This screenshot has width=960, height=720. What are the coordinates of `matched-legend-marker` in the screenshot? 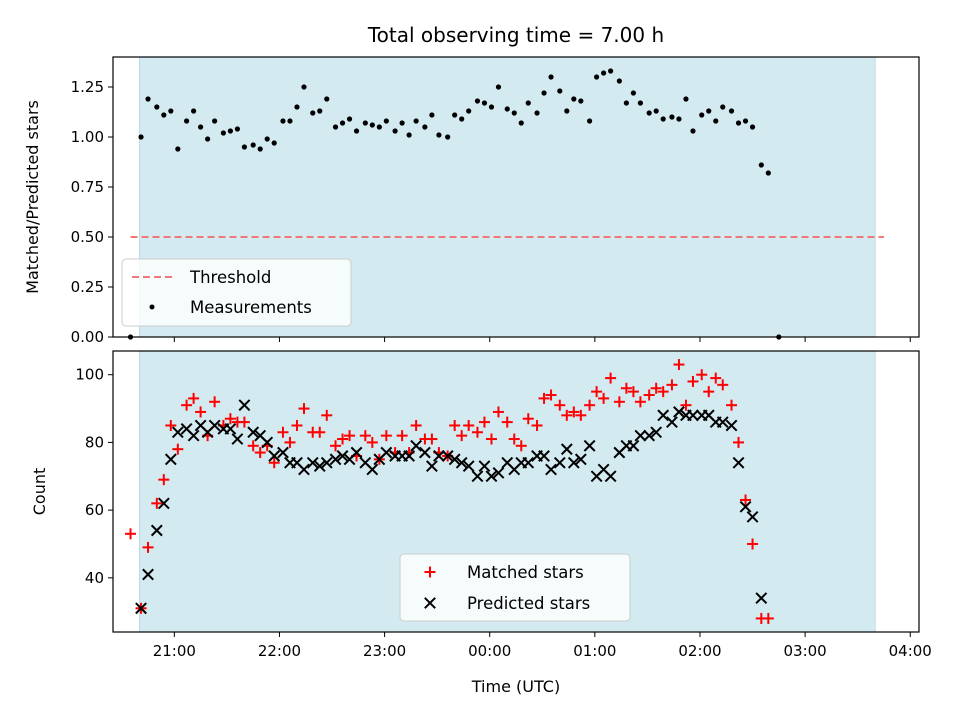 It's located at (430, 572).